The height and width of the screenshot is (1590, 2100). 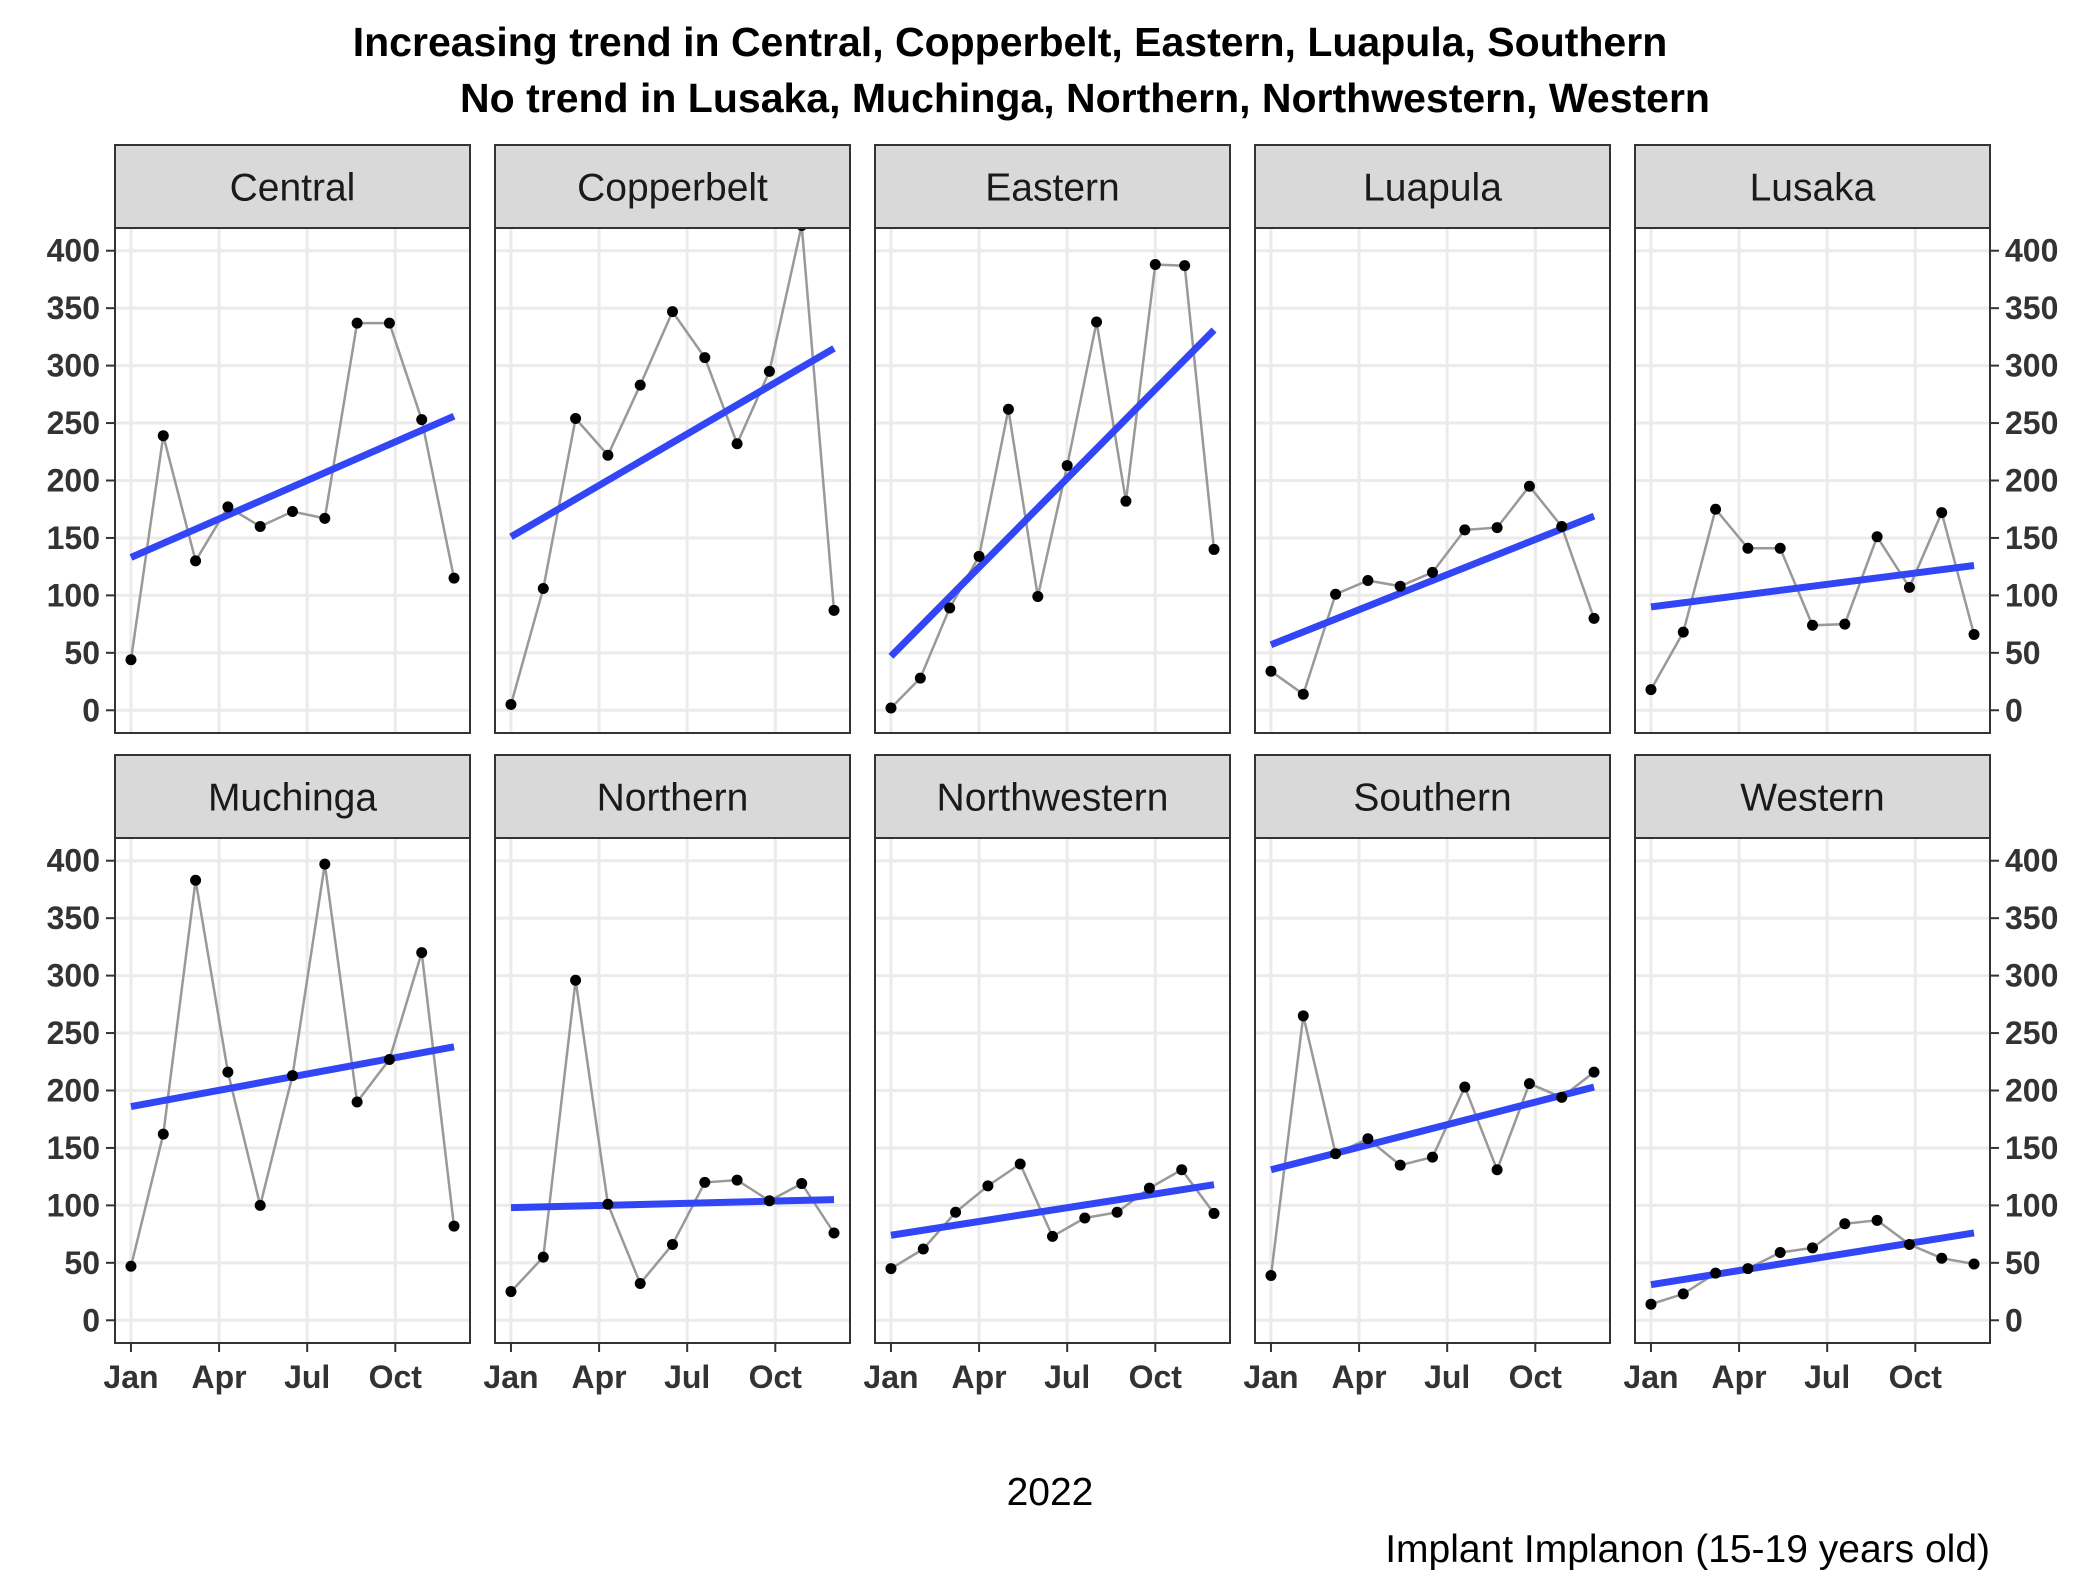 I want to click on strip-label: Northern, so click(x=673, y=798).